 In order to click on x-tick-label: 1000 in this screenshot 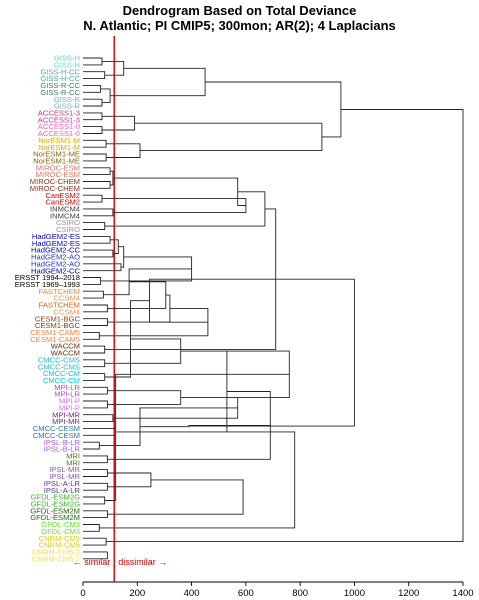, I will do `click(354, 593)`.